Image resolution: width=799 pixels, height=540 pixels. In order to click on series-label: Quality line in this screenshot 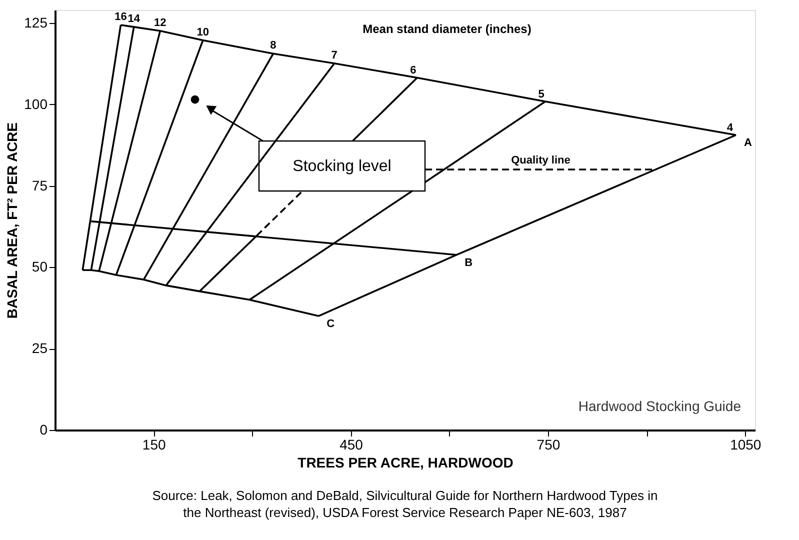, I will do `click(540, 160)`.